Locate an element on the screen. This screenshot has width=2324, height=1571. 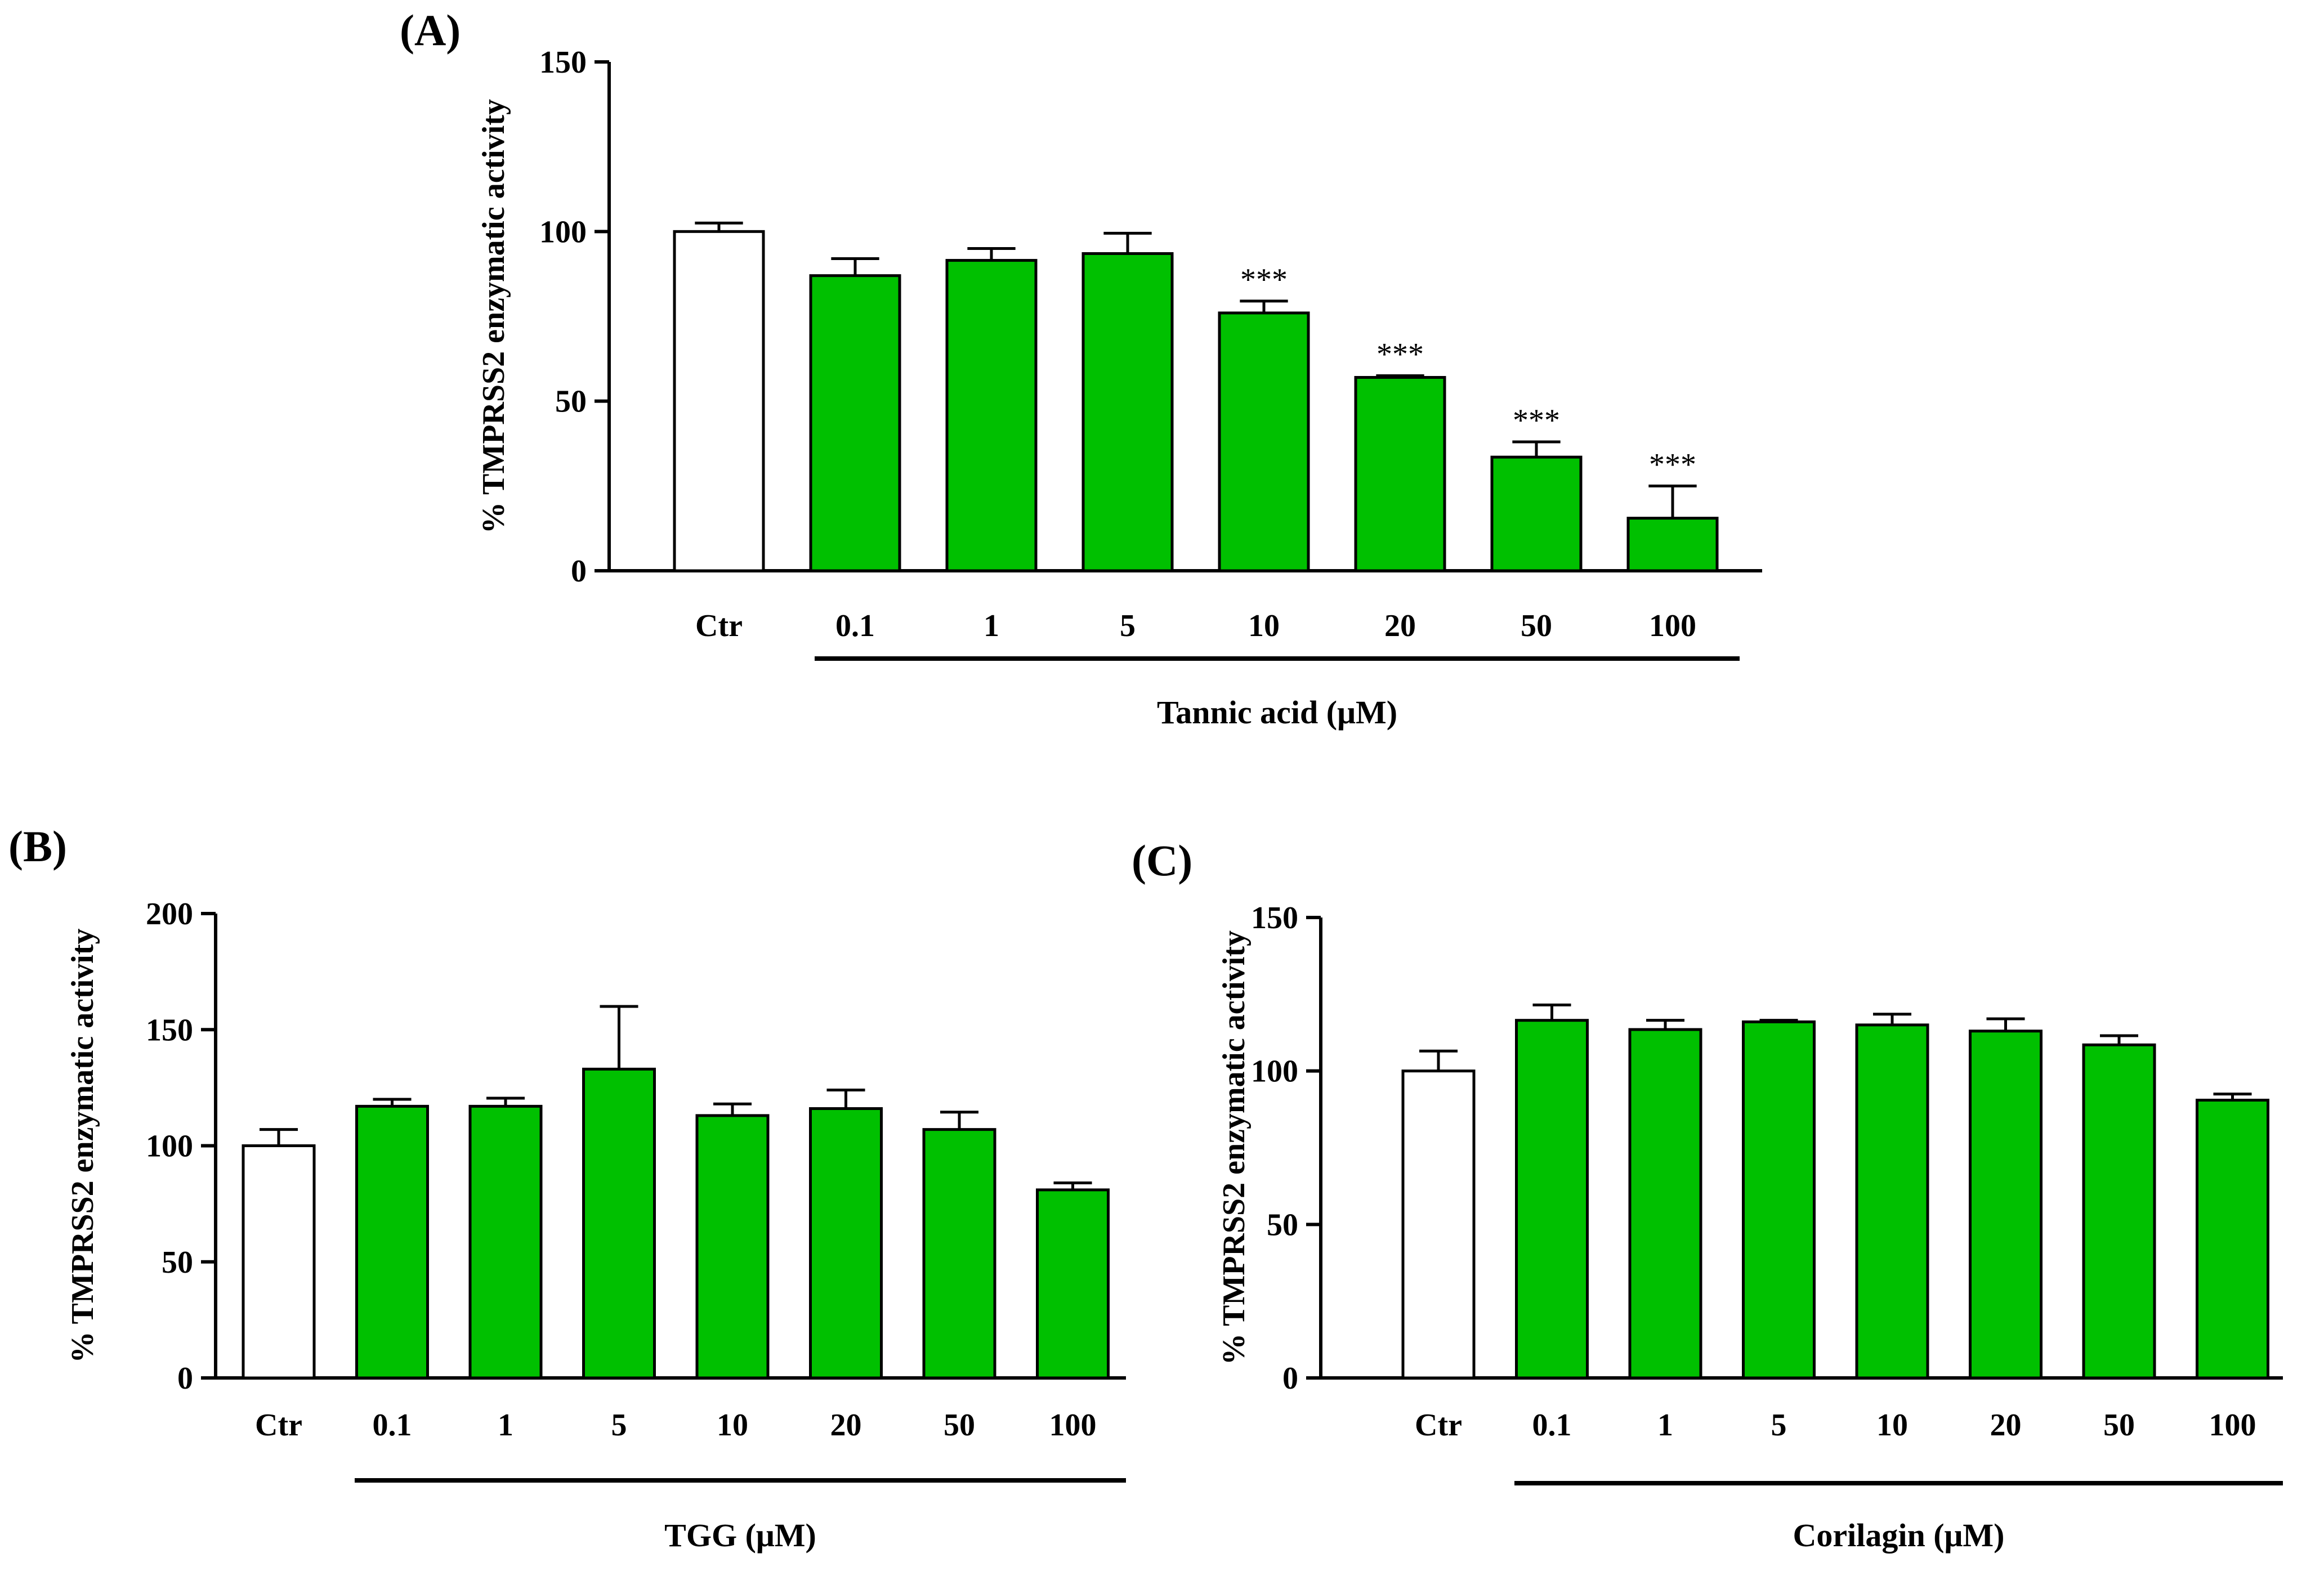
panel-label: (C) is located at coordinates (1162, 860).